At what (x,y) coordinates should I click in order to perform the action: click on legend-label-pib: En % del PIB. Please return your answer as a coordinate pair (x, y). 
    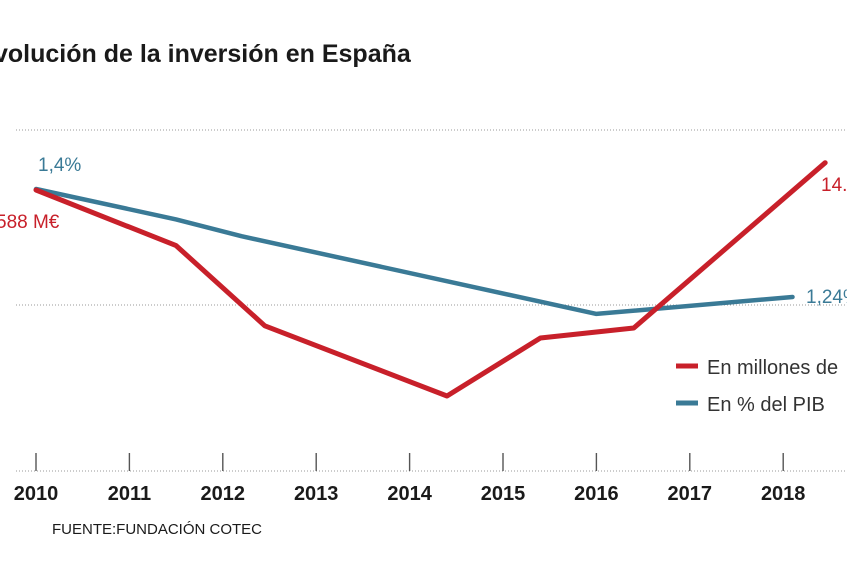
    Looking at the image, I should click on (766, 405).